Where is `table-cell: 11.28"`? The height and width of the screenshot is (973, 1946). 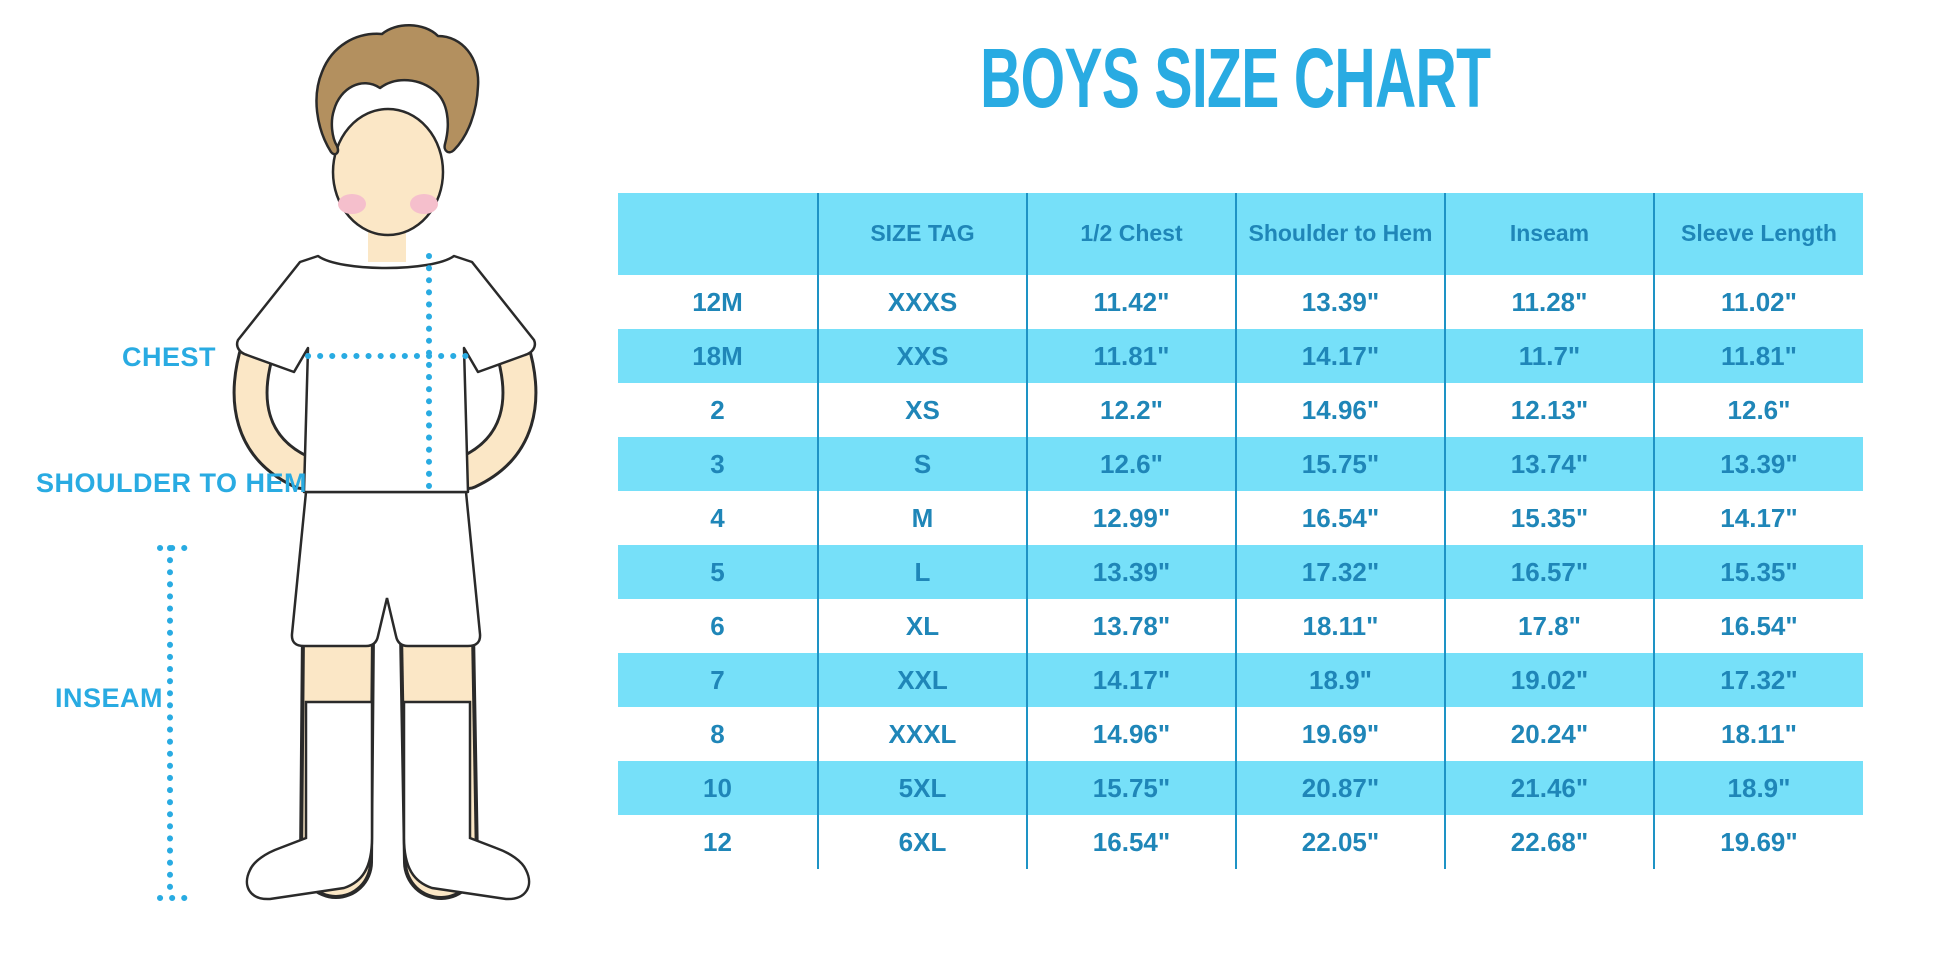
table-cell: 11.28" is located at coordinates (1549, 302).